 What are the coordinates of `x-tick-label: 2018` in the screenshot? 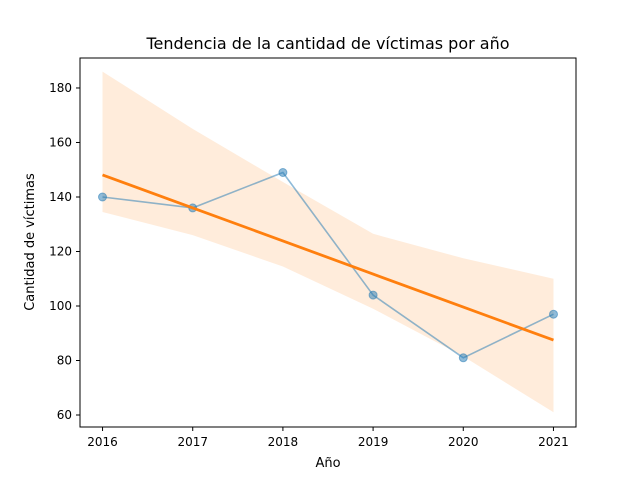 It's located at (283, 442).